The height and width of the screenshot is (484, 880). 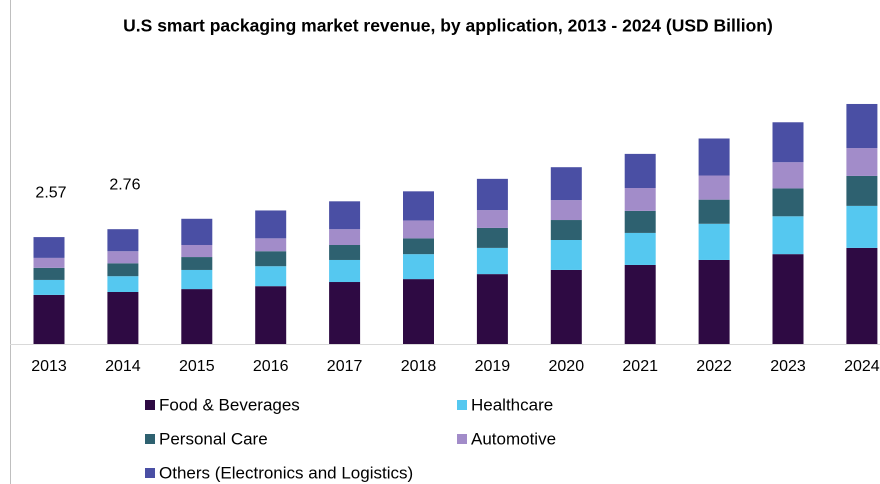 I want to click on legend-label: Healthcare, so click(x=512, y=404).